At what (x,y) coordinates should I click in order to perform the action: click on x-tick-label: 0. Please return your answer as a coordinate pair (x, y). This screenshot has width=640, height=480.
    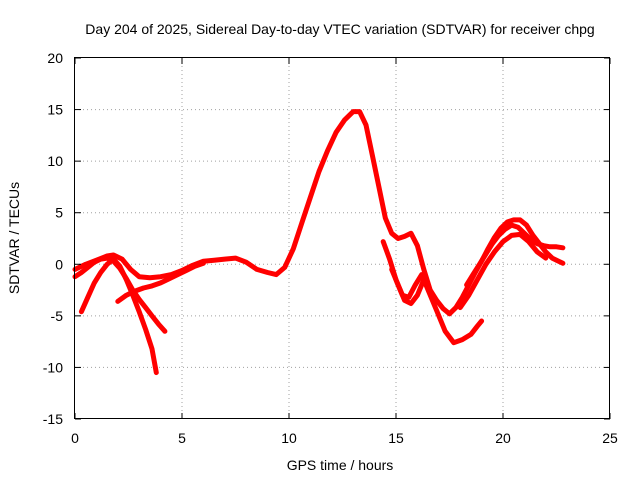
    Looking at the image, I should click on (75, 438).